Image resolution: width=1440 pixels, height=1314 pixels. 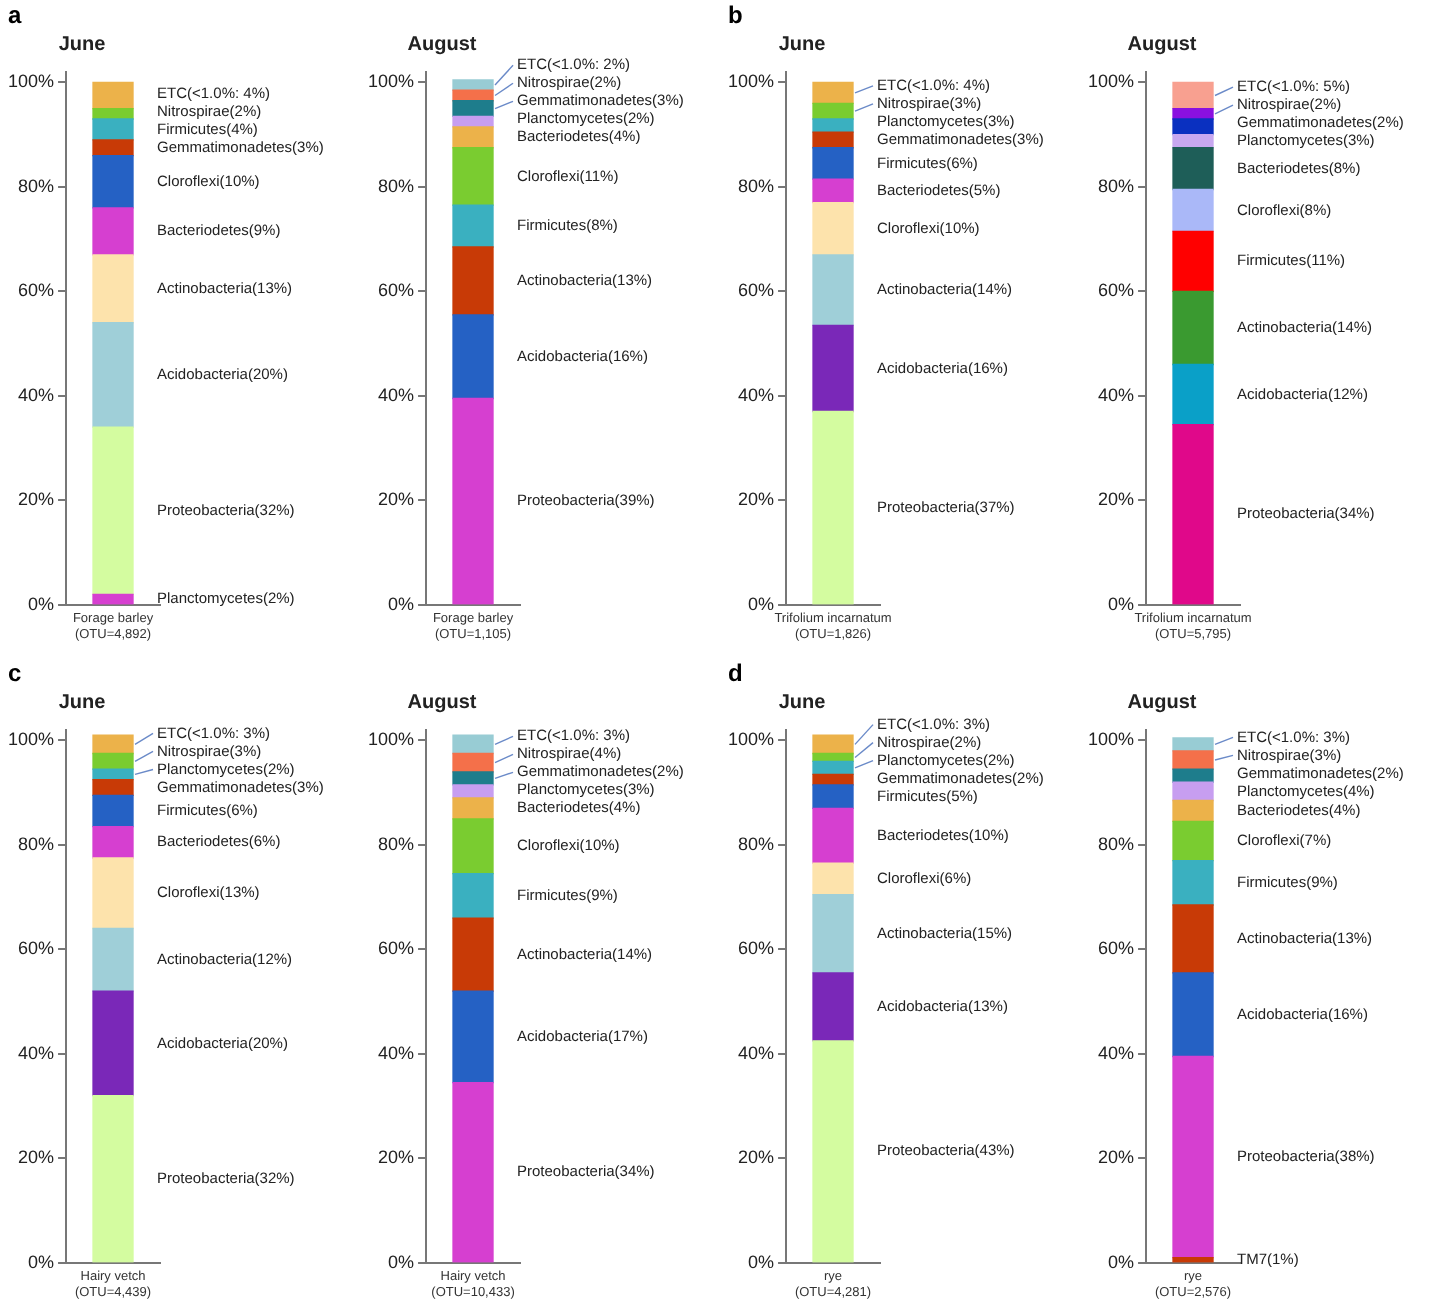 I want to click on text: a, so click(x=15, y=14).